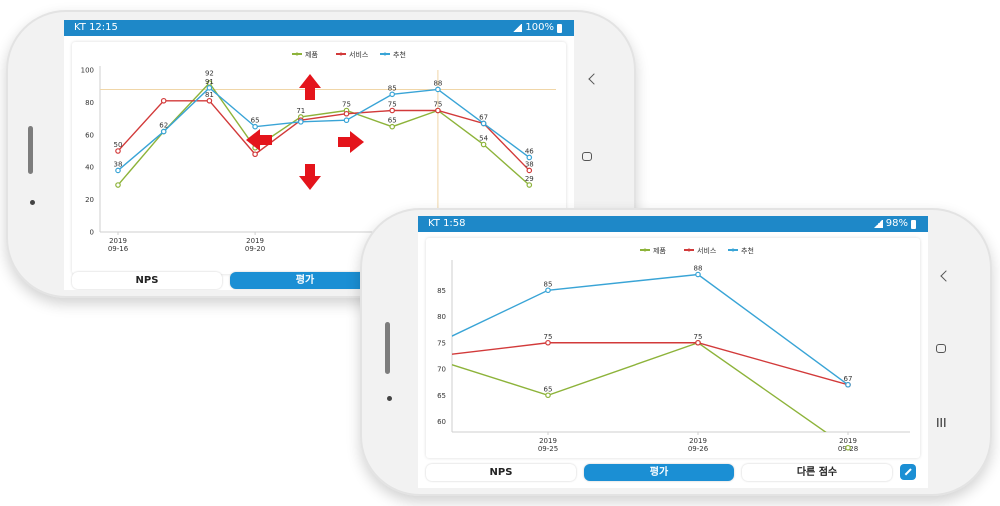  Describe the element at coordinates (387, 348) in the screenshot. I see `phone-speaker-slot` at that location.